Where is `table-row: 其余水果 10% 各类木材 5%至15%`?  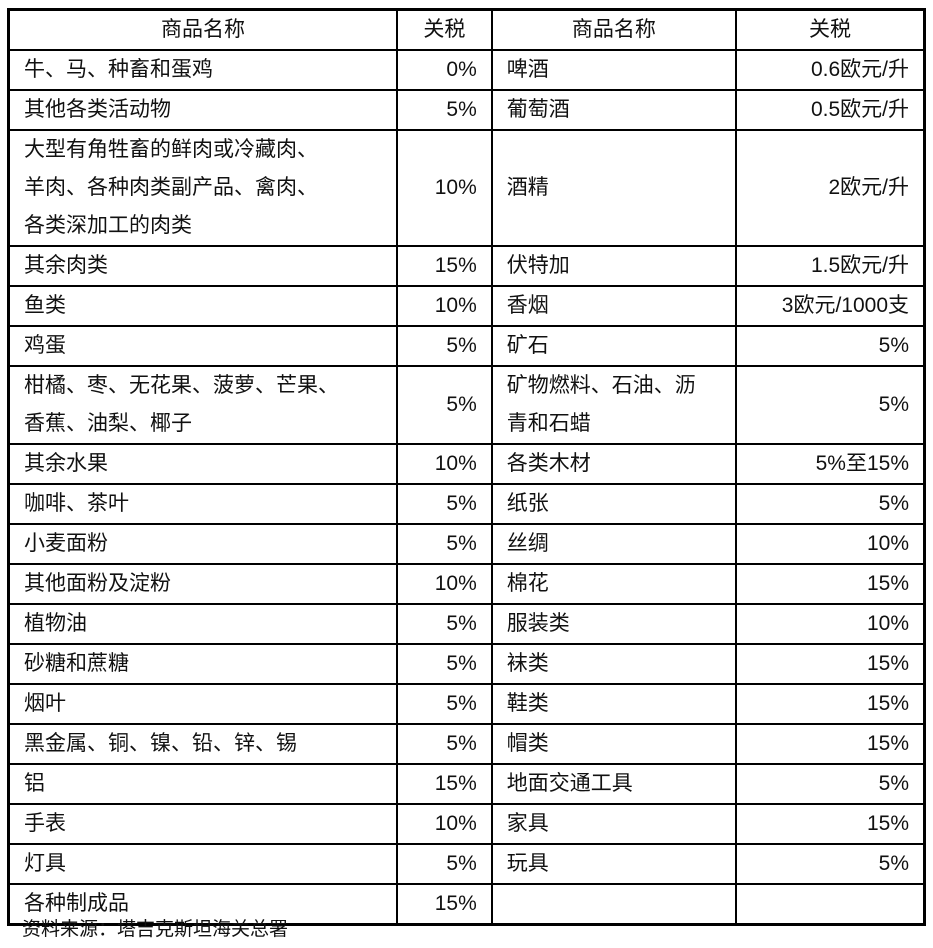
table-row: 其余水果 10% 各类木材 5%至15% is located at coordinates (466, 464).